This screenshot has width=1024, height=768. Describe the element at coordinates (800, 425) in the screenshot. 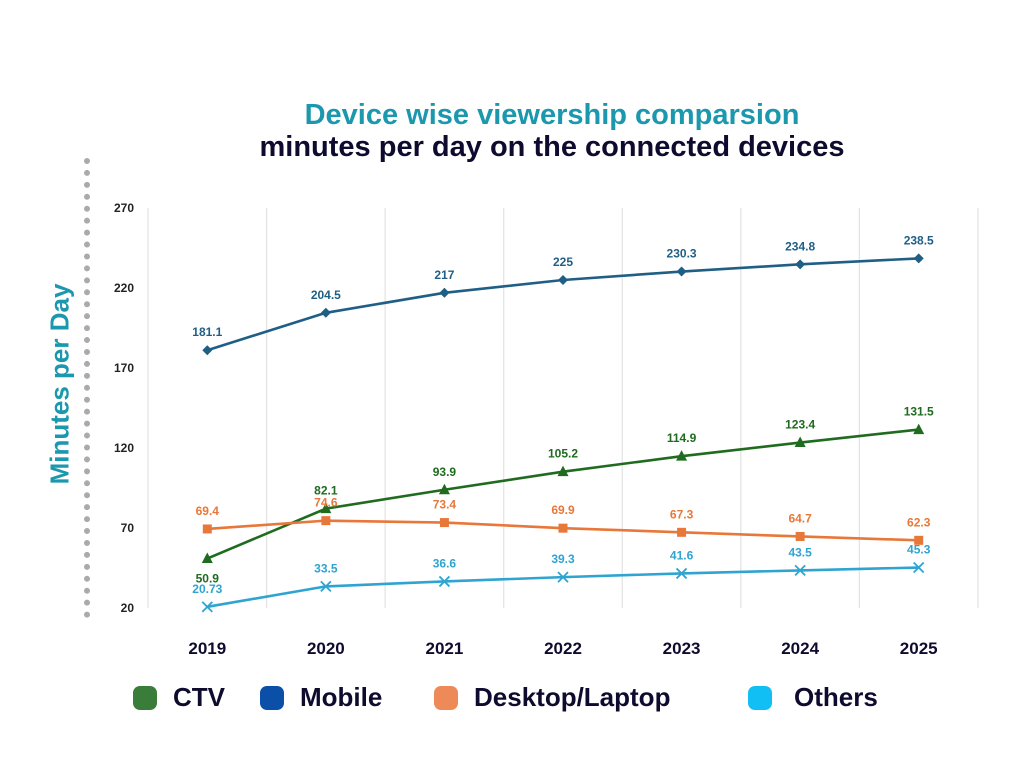

I see `data-label-ctv: 123.4` at that location.